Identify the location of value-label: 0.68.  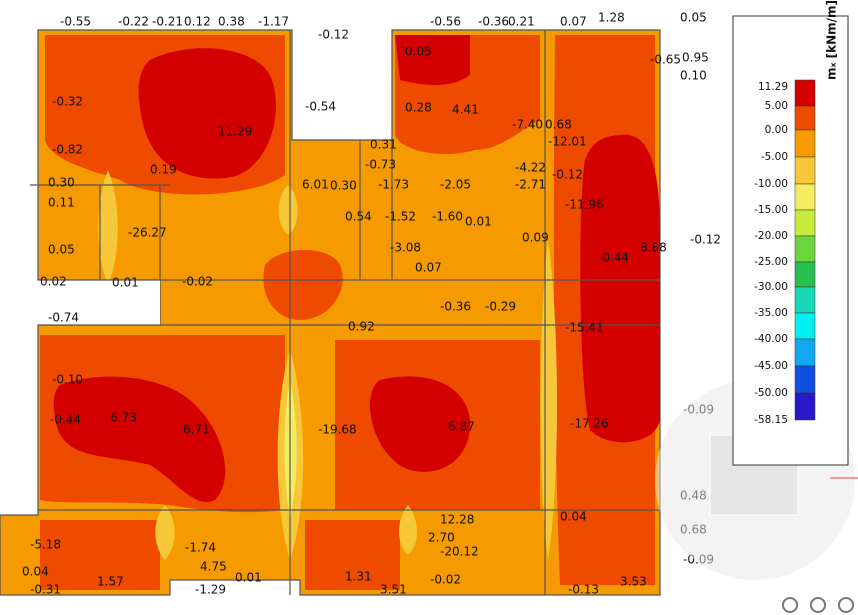
(558, 125).